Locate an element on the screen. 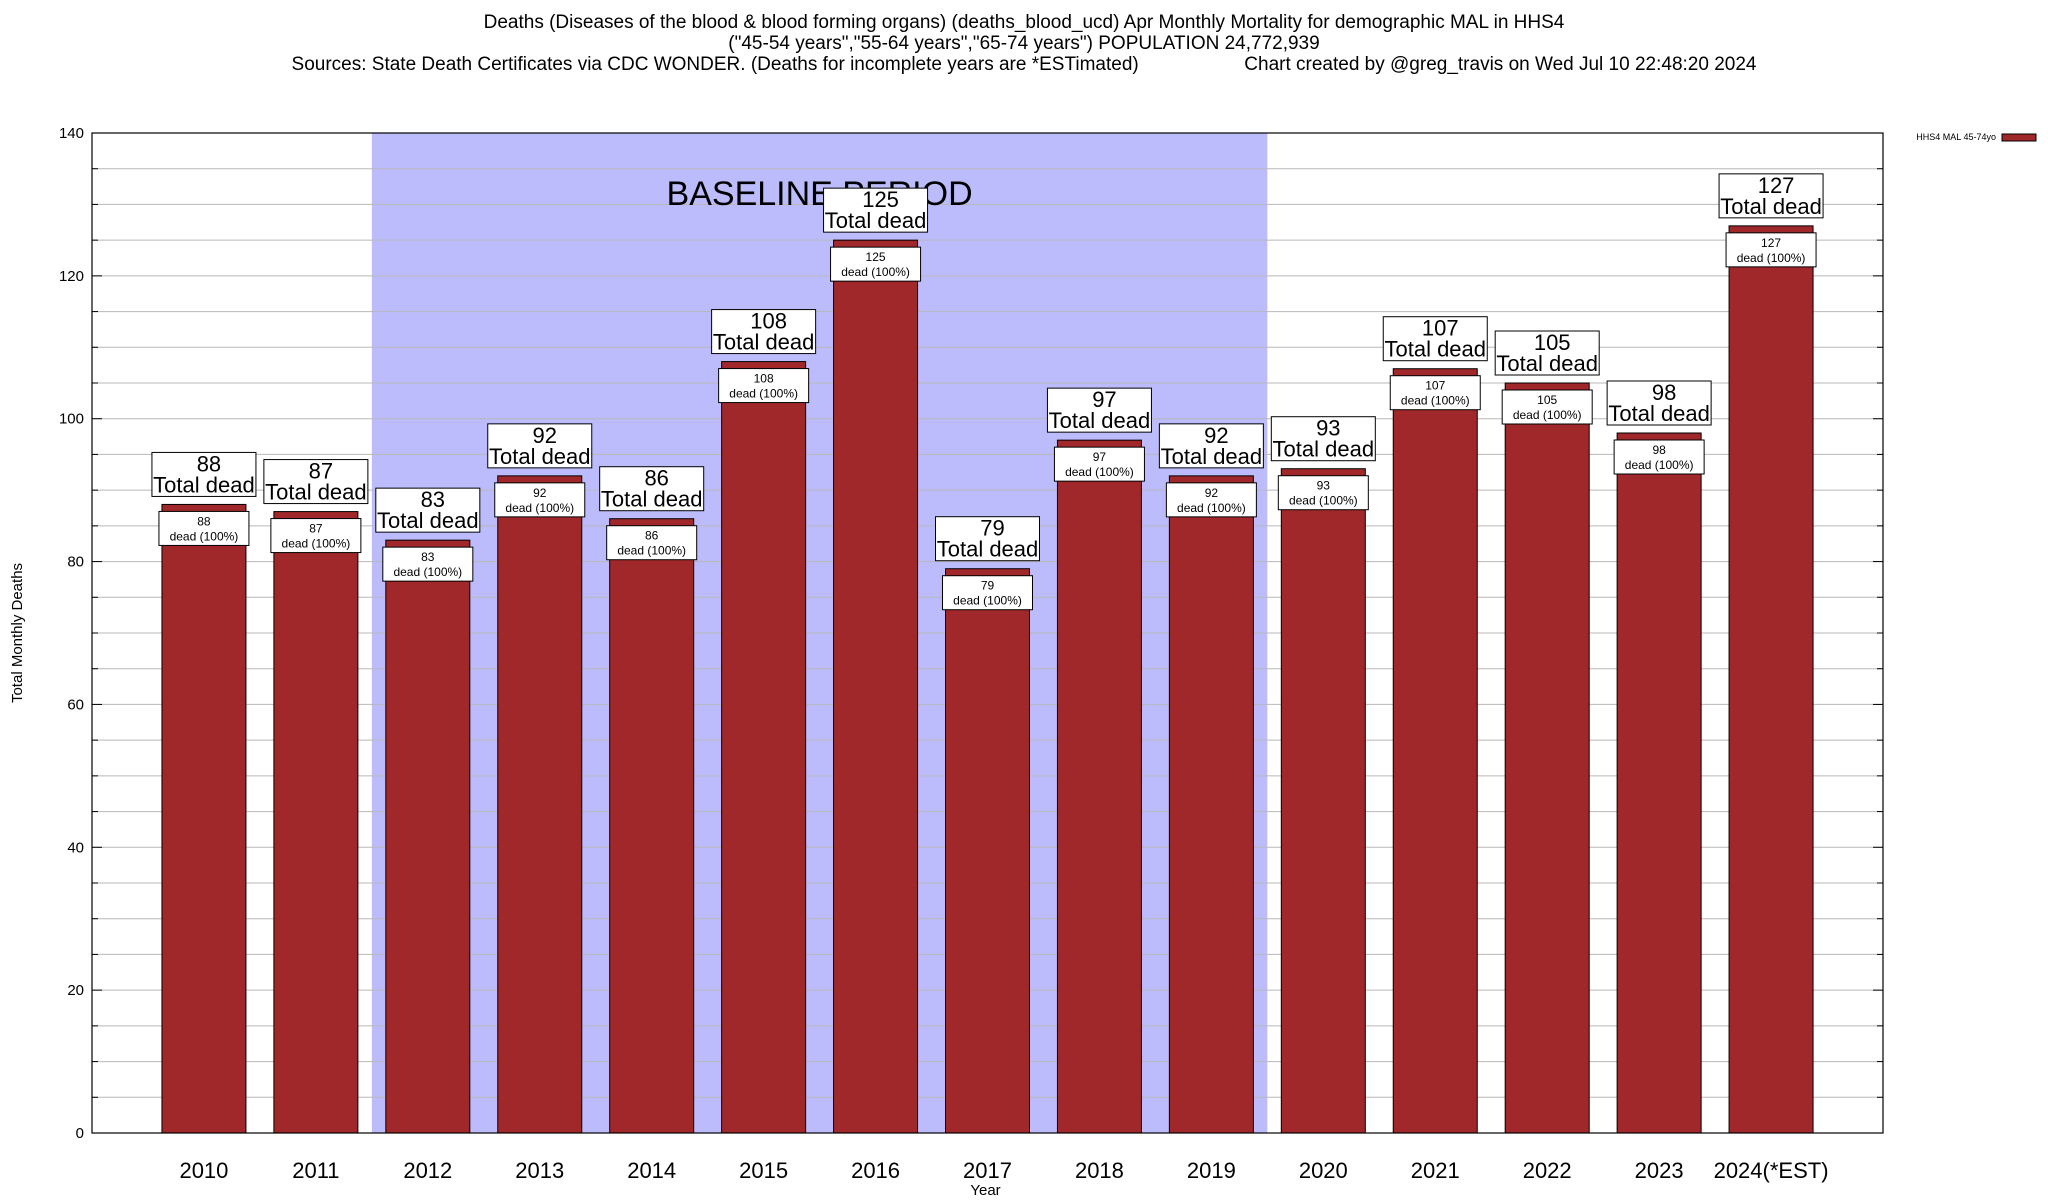 The image size is (2048, 1200). top-label-value: 87 is located at coordinates (321, 471).